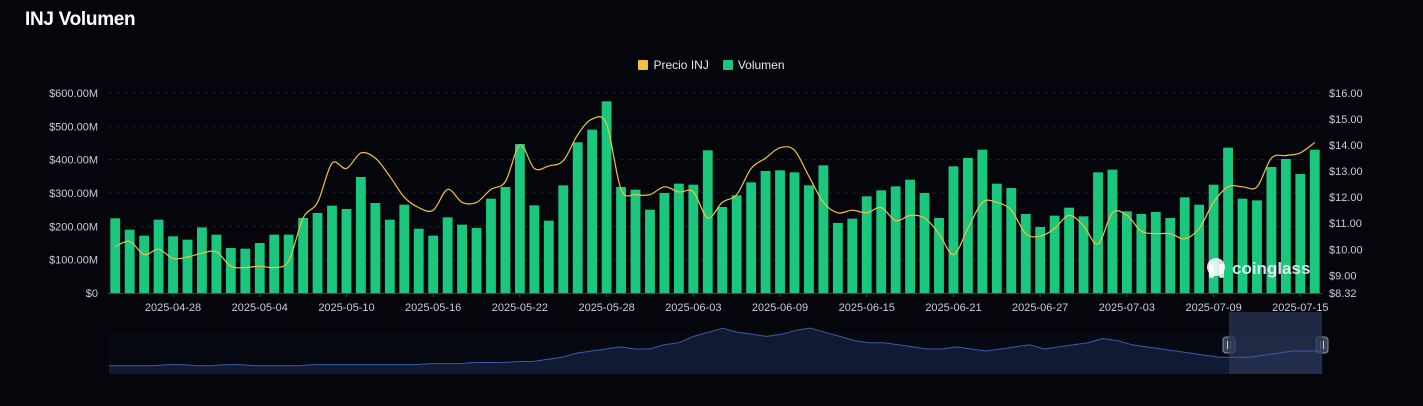  I want to click on legend-item-price: Precio INJ, so click(673, 65).